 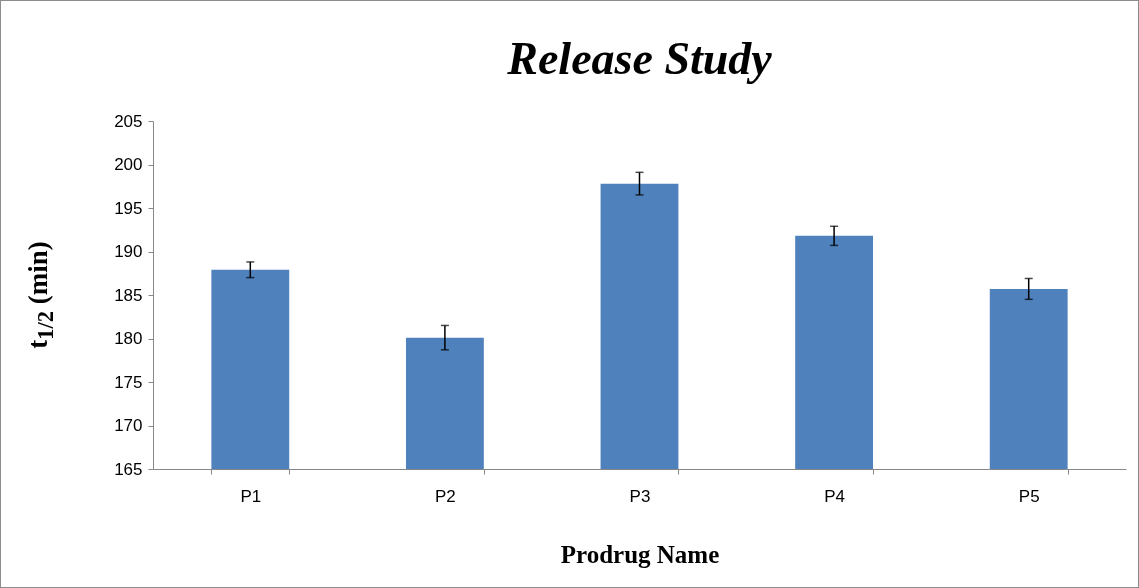 What do you see at coordinates (1029, 496) in the screenshot?
I see `x-tick-label: P5` at bounding box center [1029, 496].